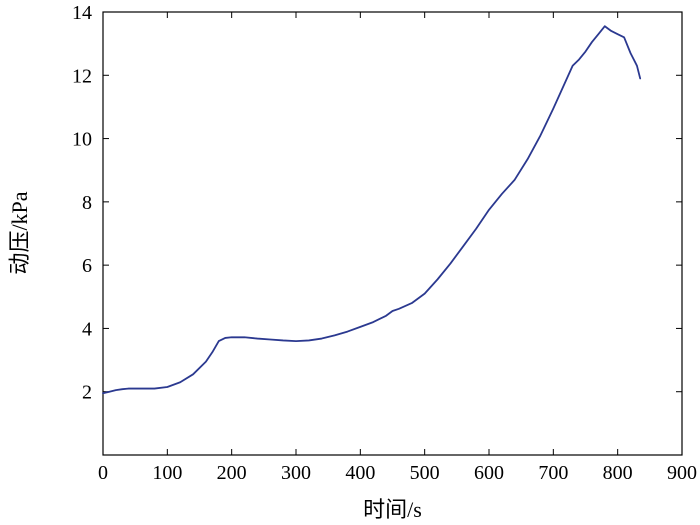  I want to click on x-tick-label: 0, so click(103, 473).